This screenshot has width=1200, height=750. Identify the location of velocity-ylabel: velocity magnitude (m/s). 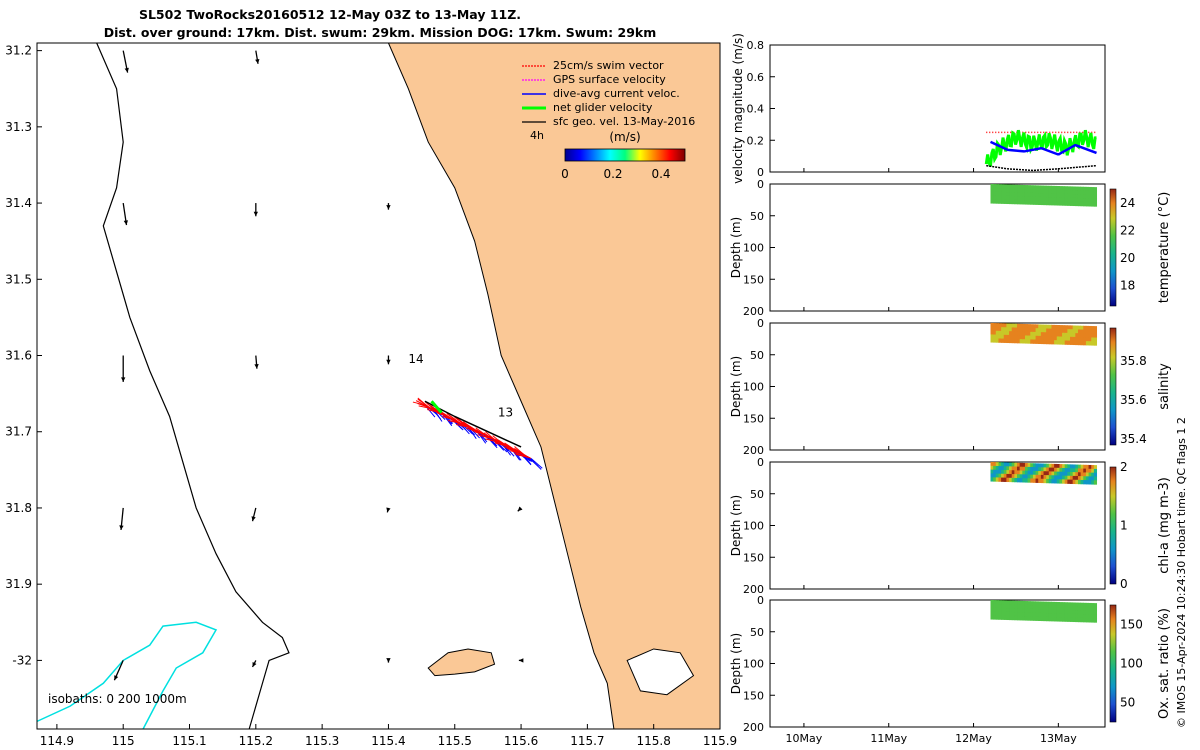
(738, 108).